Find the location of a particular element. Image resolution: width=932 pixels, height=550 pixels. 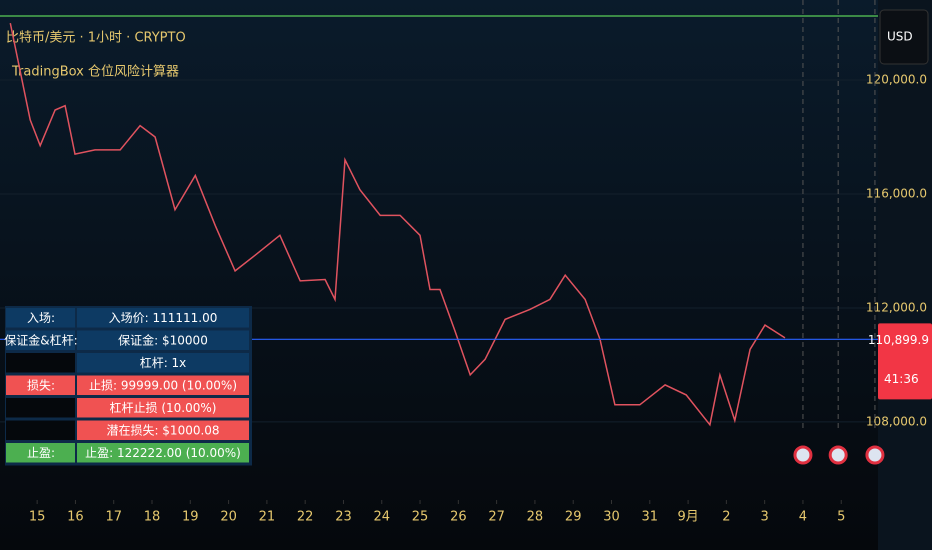

x-tick-label: 28 is located at coordinates (535, 517).